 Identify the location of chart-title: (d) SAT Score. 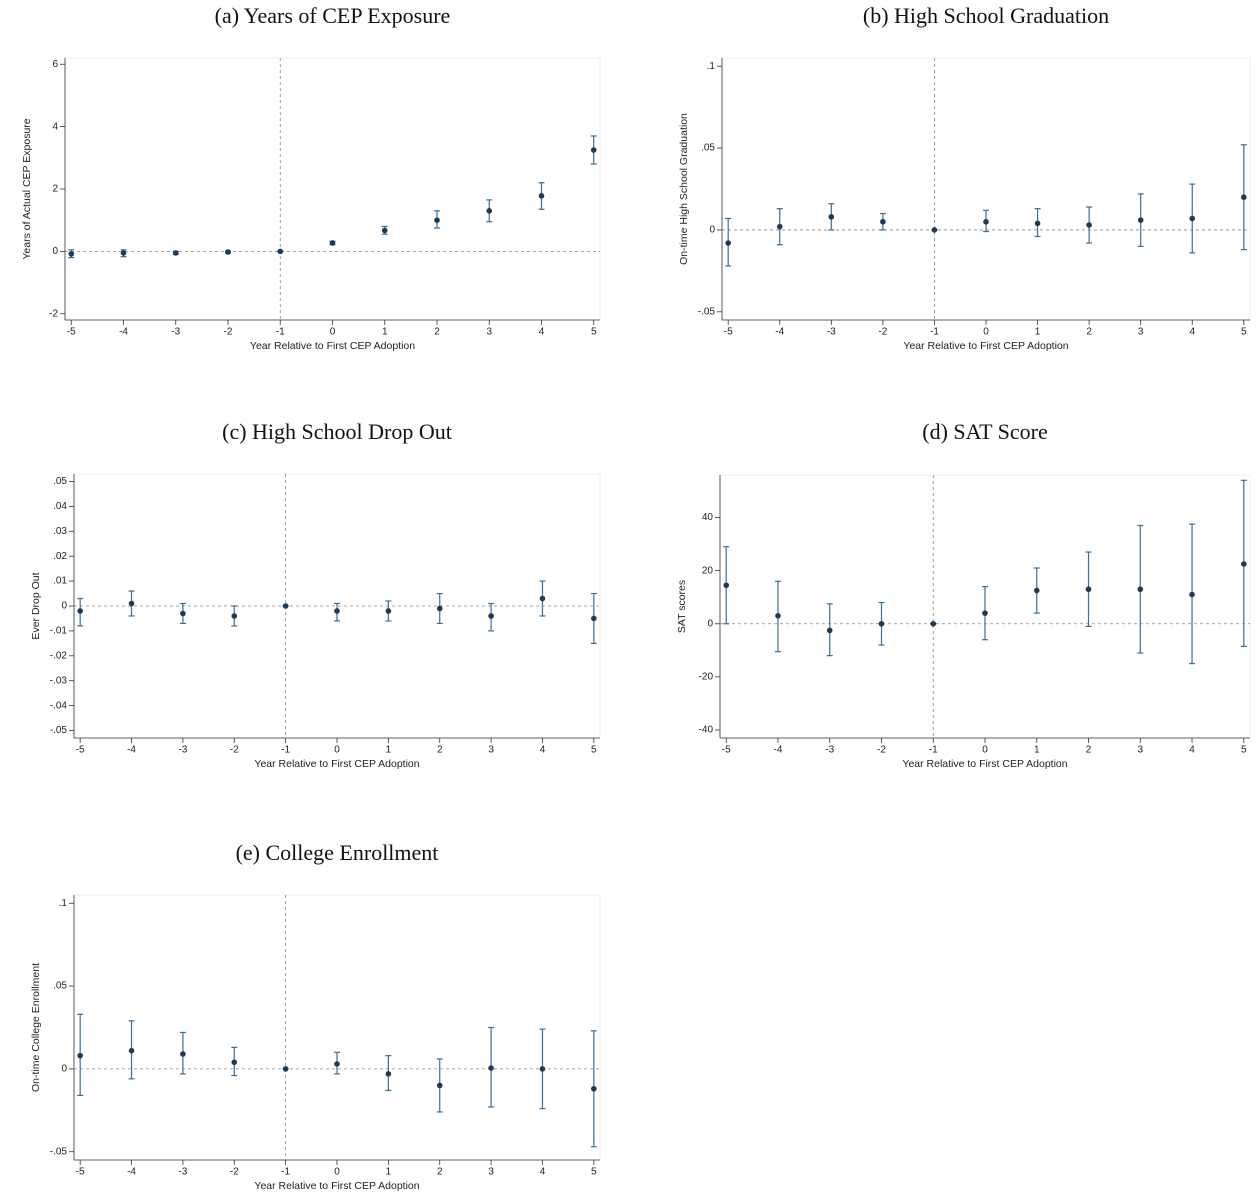
(984, 431).